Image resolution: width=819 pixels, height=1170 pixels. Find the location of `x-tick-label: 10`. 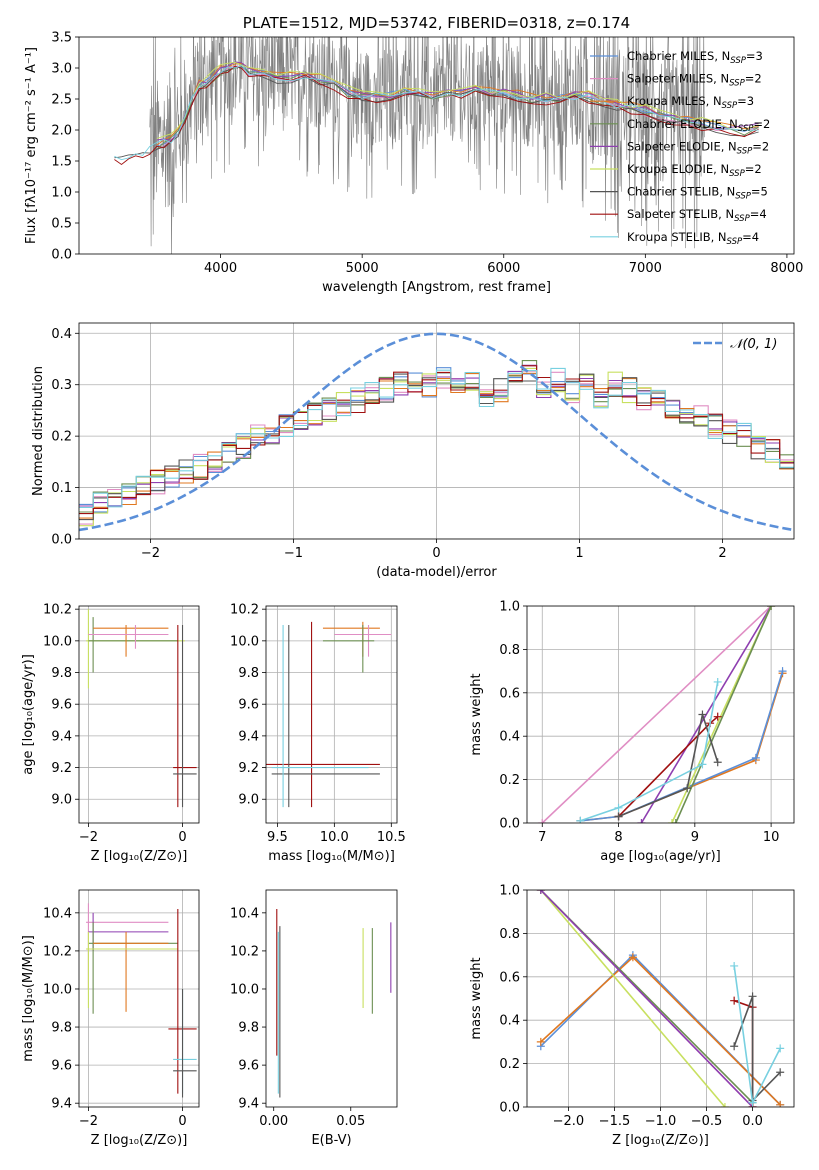

x-tick-label: 10 is located at coordinates (771, 837).